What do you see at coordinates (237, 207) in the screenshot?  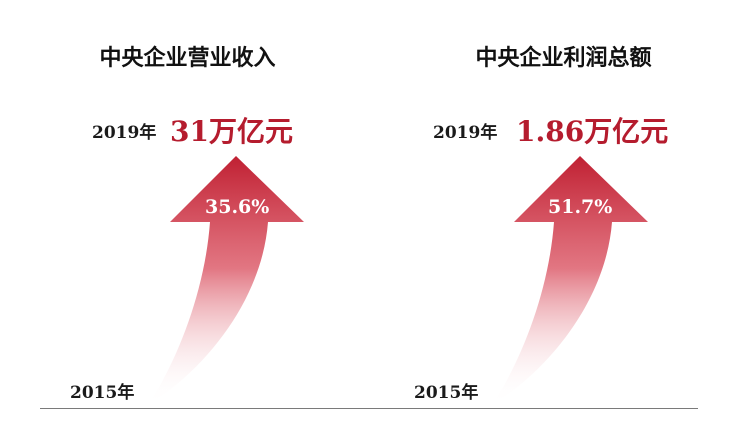 I see `revenue-growth-label: 35.6%` at bounding box center [237, 207].